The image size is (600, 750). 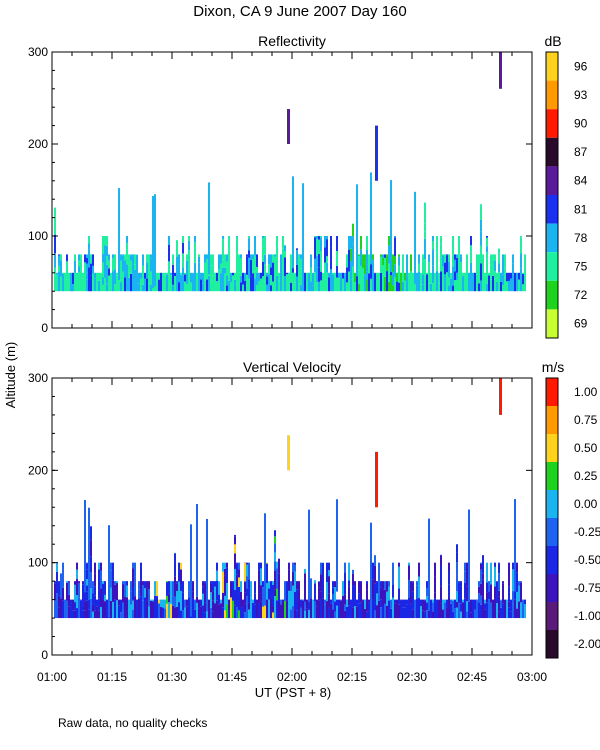 What do you see at coordinates (586, 504) in the screenshot?
I see `colorbar-label: 0.00` at bounding box center [586, 504].